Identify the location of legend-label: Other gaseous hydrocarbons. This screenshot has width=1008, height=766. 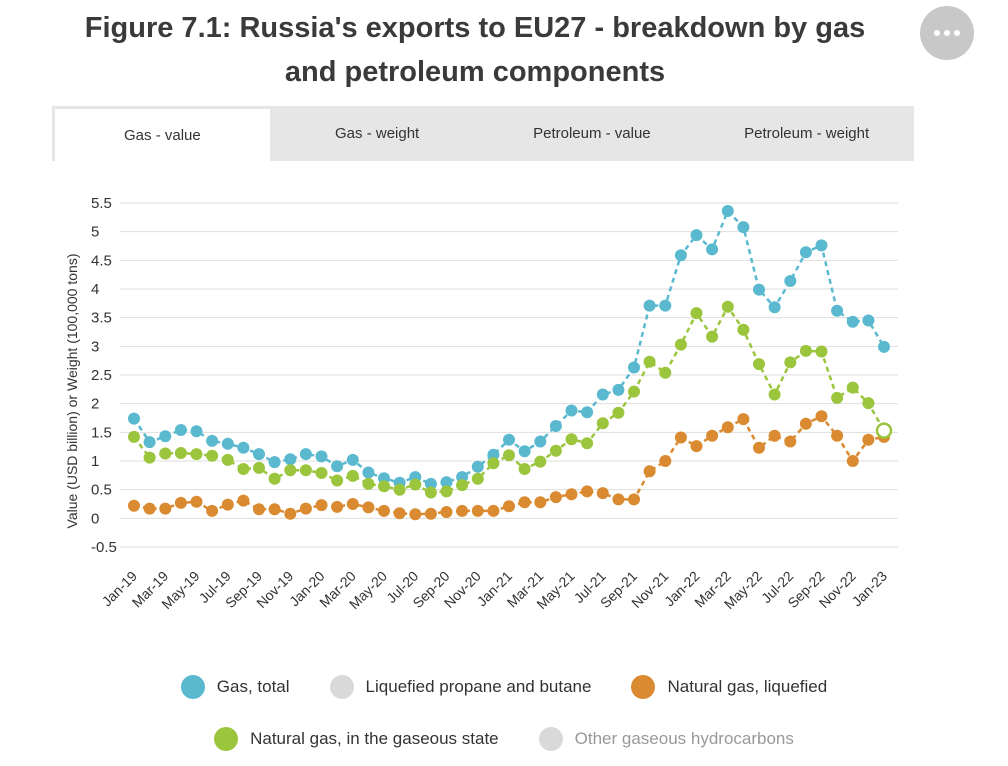
(684, 738).